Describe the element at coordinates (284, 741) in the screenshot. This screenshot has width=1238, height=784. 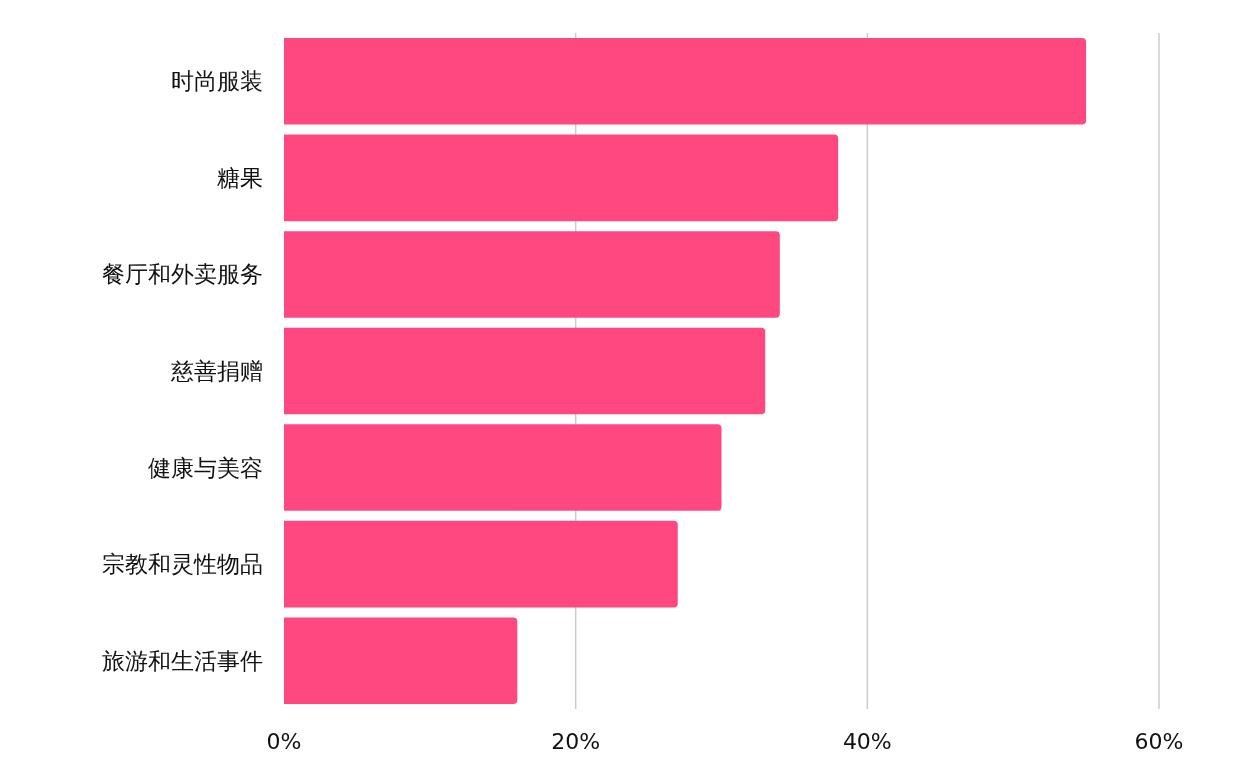
I see `x-tick-label: 0%` at that location.